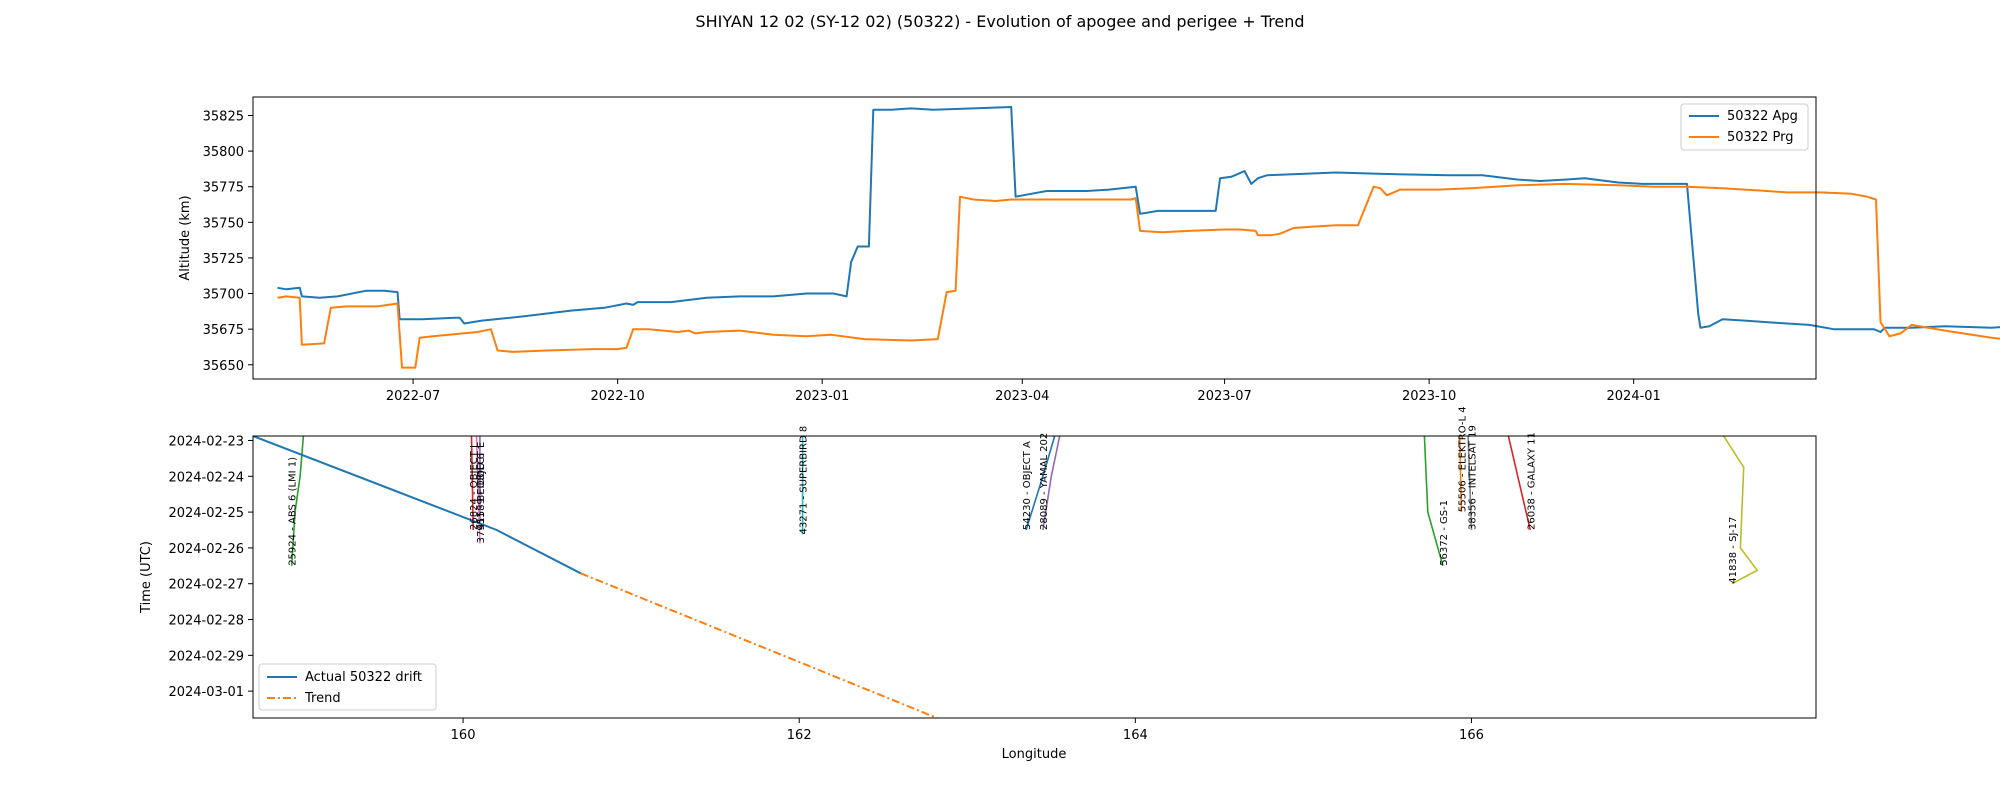  What do you see at coordinates (363, 677) in the screenshot?
I see `legend-label-drift: Actual 50322 drift` at bounding box center [363, 677].